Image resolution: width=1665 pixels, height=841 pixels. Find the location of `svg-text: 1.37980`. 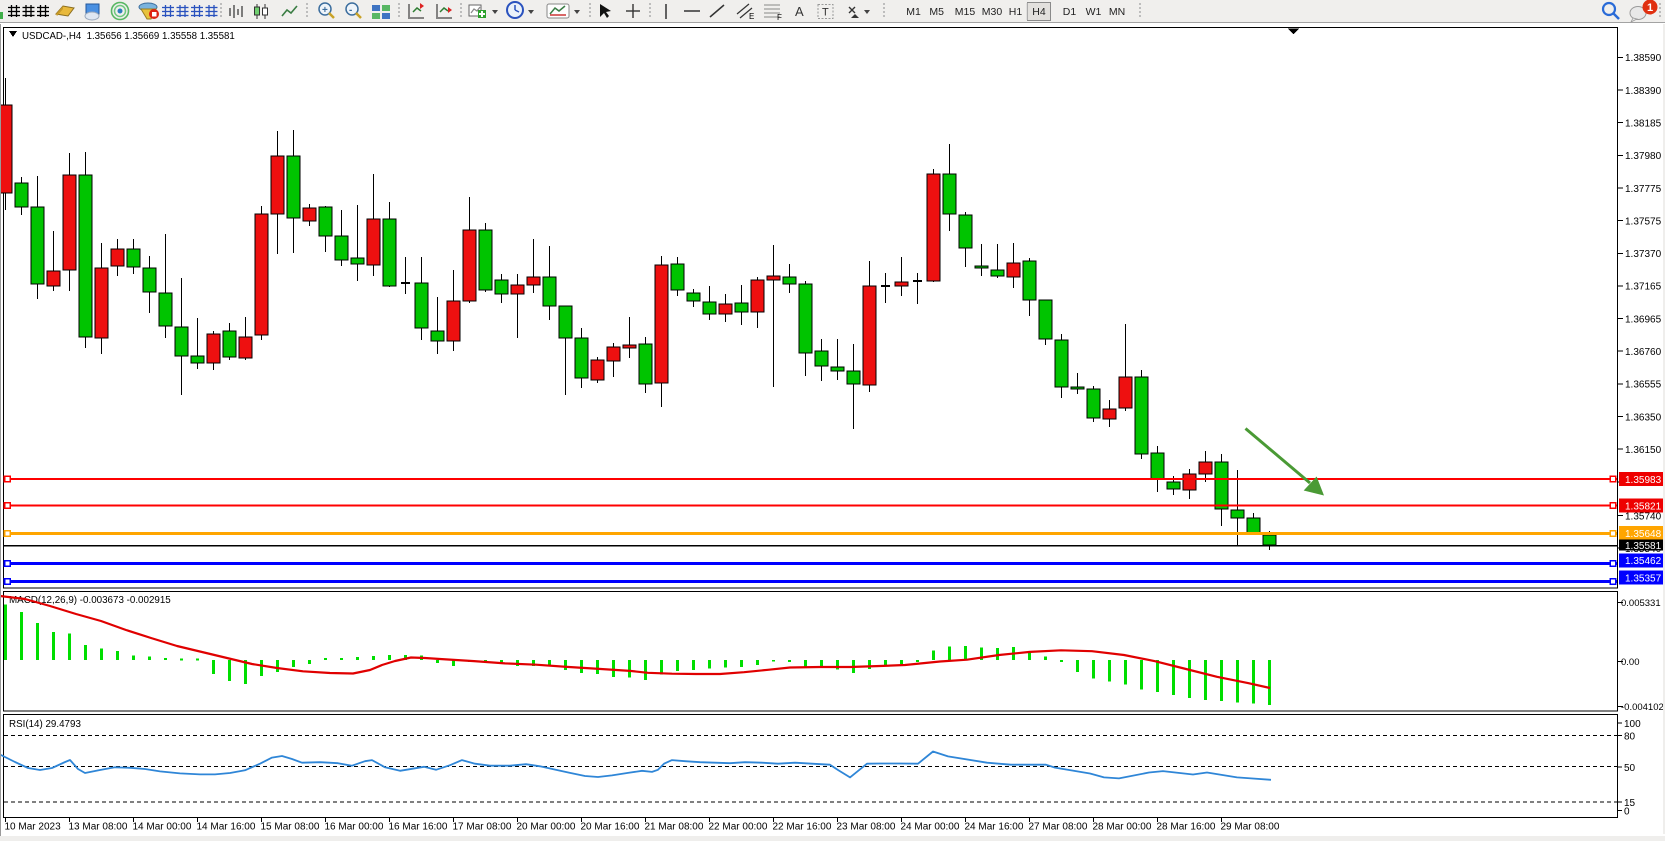

svg-text: 1.37980 is located at coordinates (1643, 156).